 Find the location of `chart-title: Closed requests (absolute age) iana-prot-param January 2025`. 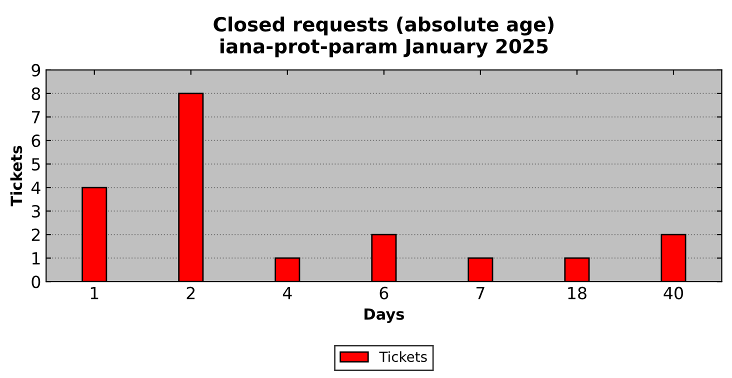

chart-title: Closed requests (absolute age) iana-prot-param January 2025 is located at coordinates (384, 37).